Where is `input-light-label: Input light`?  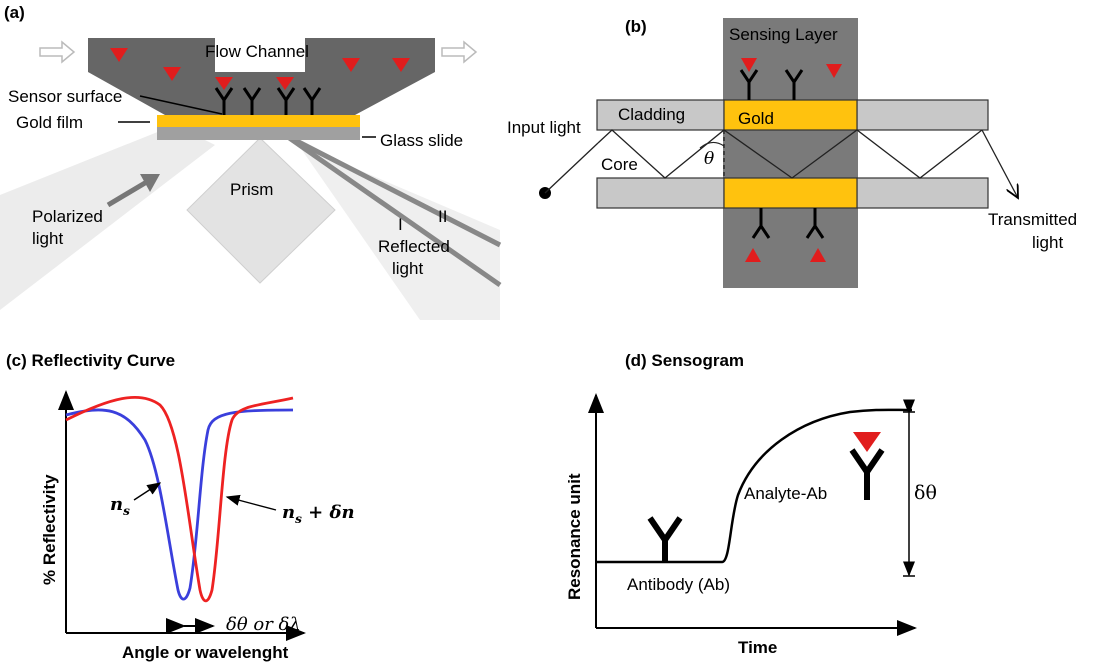 input-light-label: Input light is located at coordinates (544, 127).